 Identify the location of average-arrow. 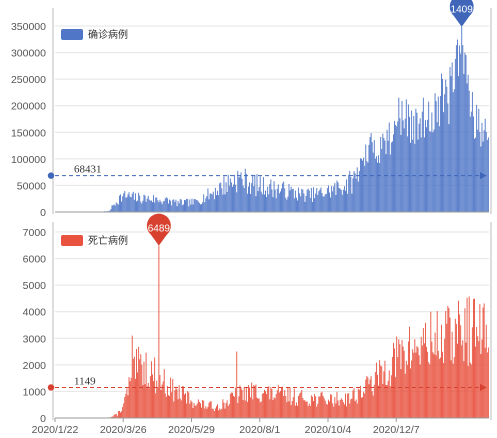
(483, 387).